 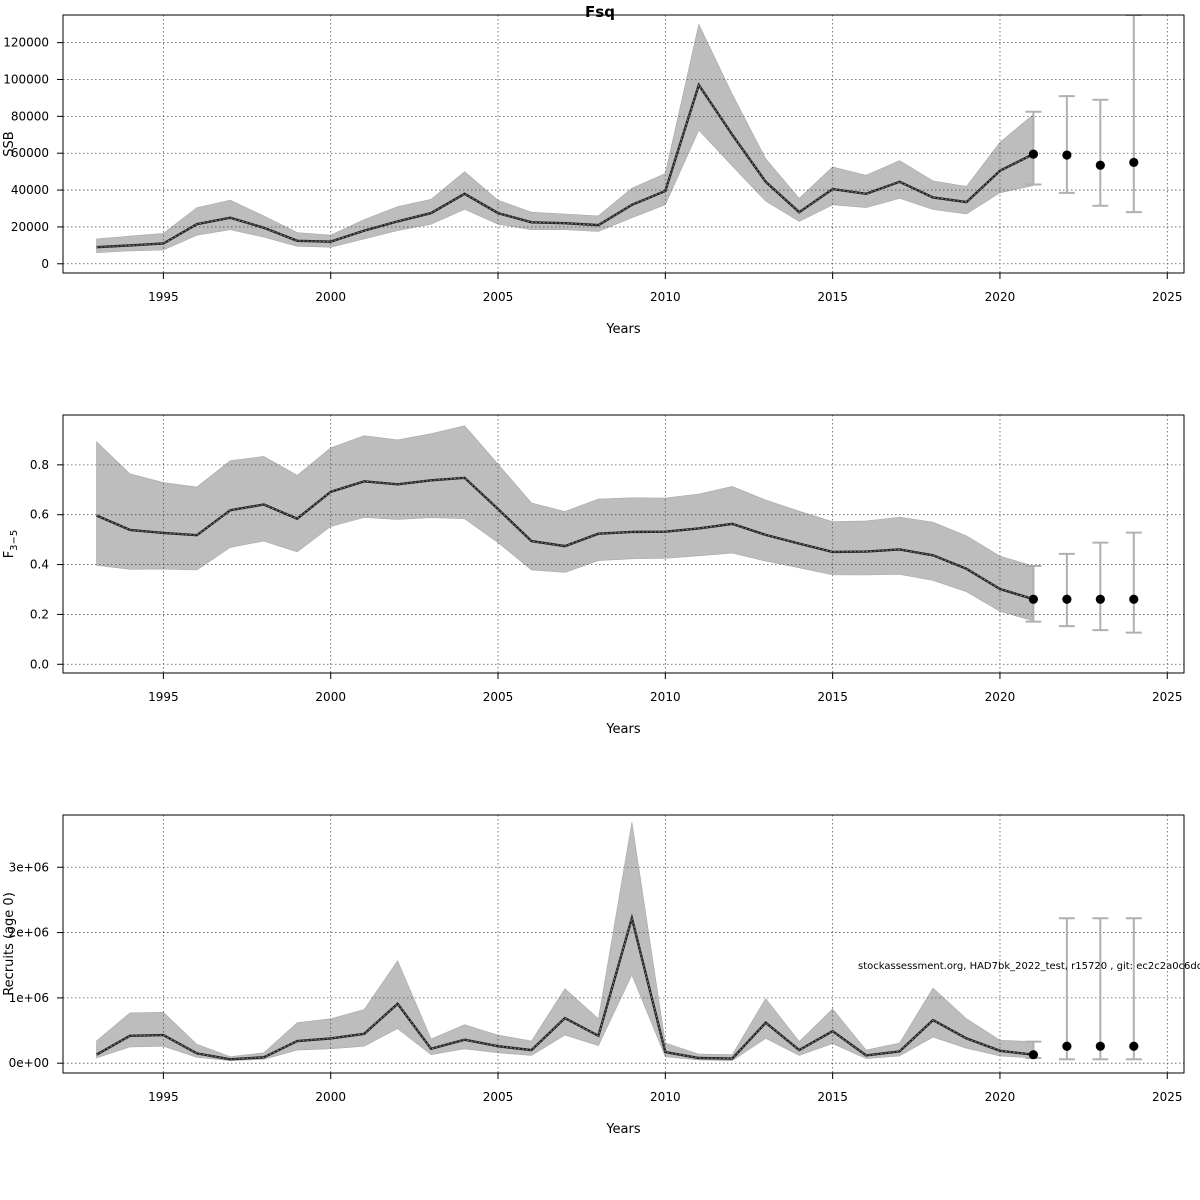 I want to click on y-tick-label: 3e+06, so click(x=29, y=867).